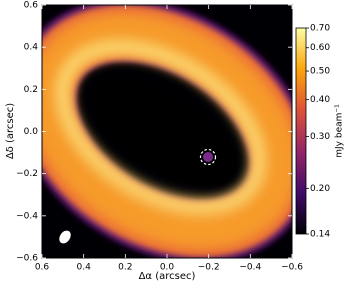 This screenshot has height=291, width=349. What do you see at coordinates (301, 131) in the screenshot?
I see `colorbar` at bounding box center [301, 131].